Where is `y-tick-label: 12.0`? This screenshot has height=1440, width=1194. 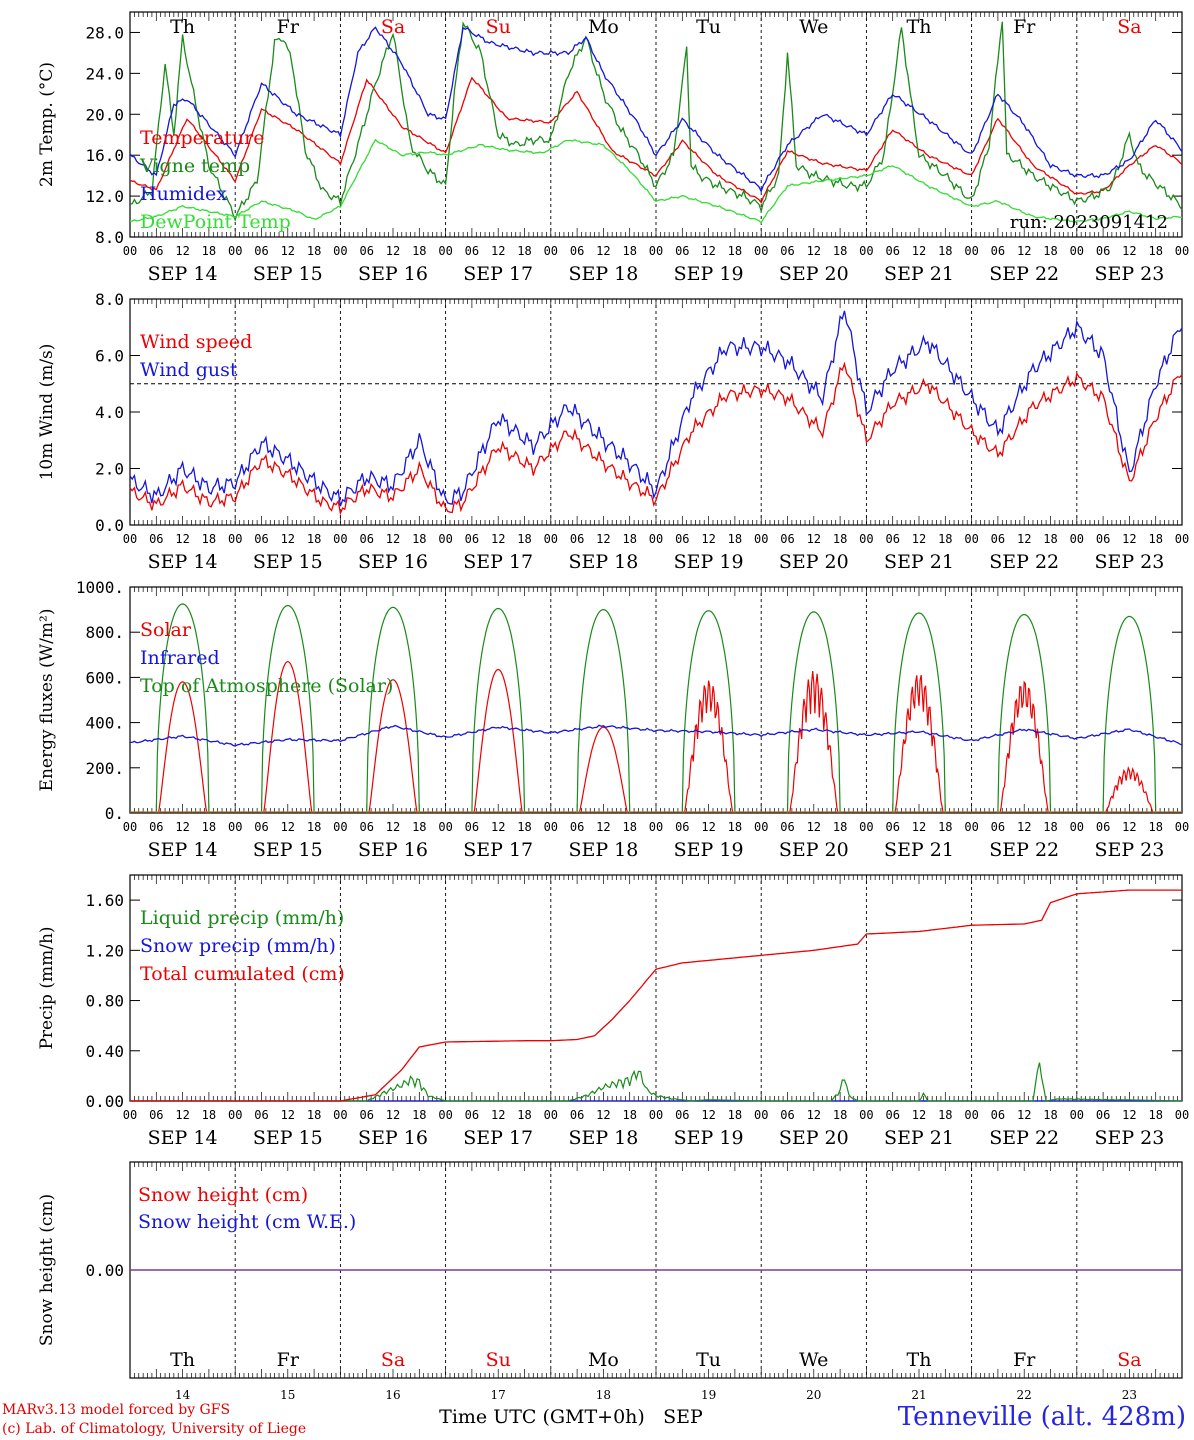 y-tick-label: 12.0 is located at coordinates (104, 196).